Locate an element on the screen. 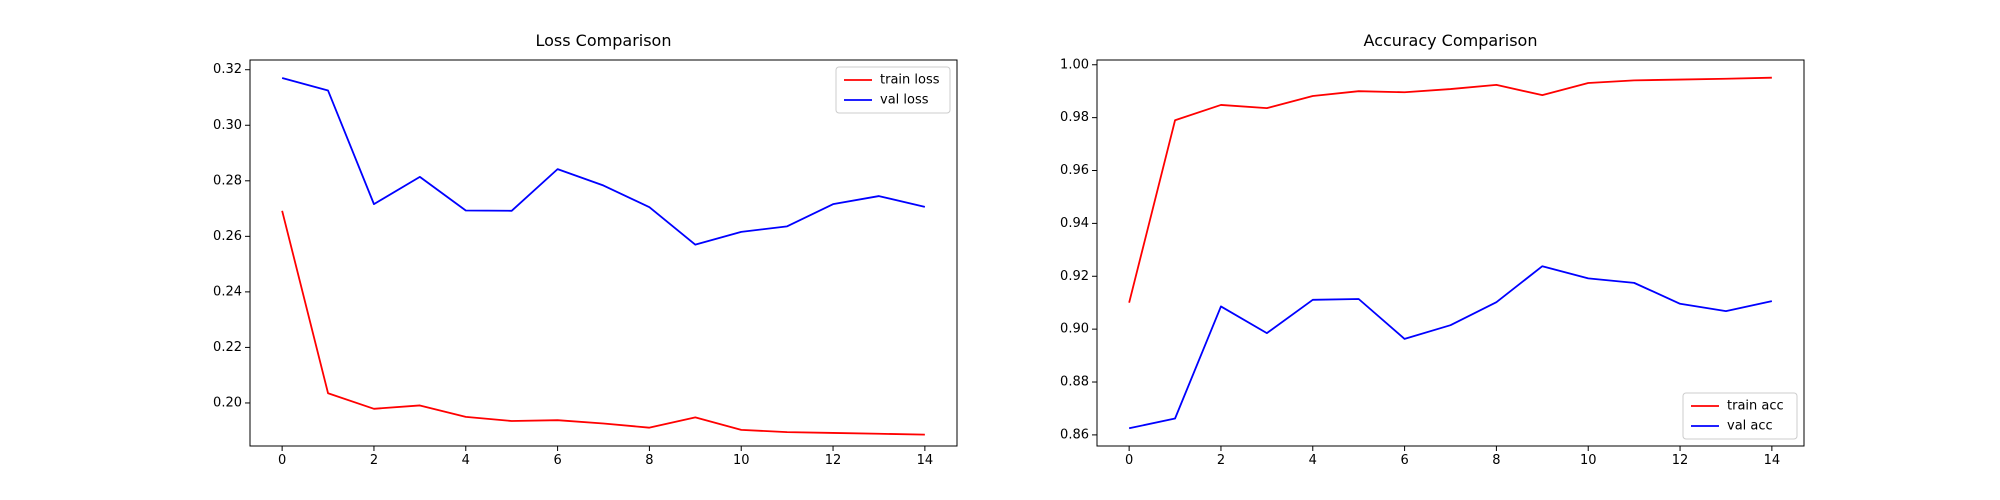  y-tick-label: 0.92 is located at coordinates (1074, 276).